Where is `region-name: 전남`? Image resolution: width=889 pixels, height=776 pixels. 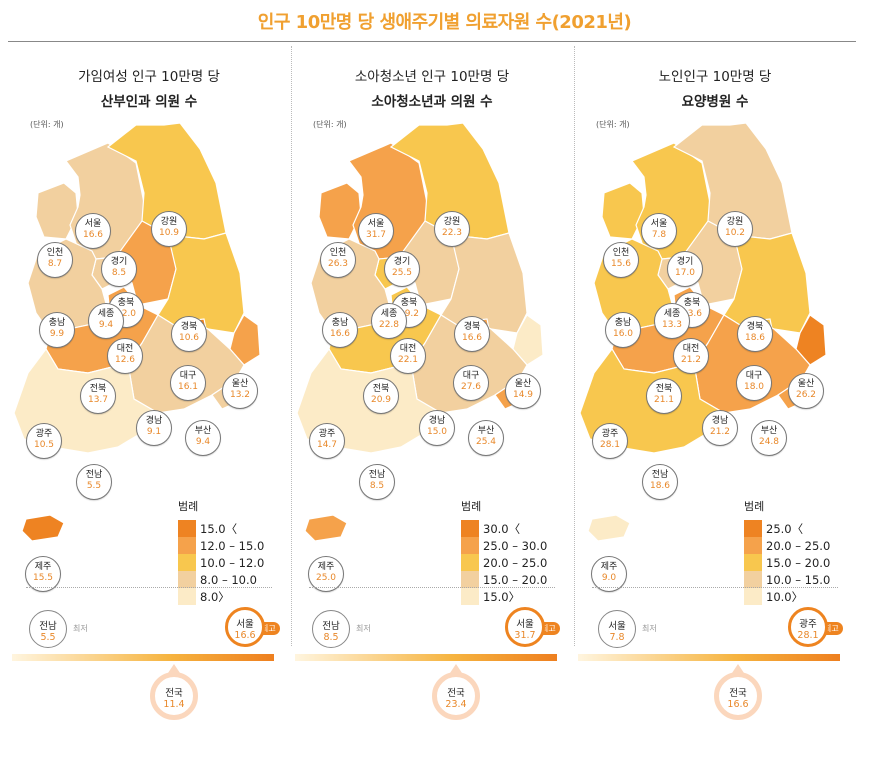
region-name: 전남 is located at coordinates (94, 475).